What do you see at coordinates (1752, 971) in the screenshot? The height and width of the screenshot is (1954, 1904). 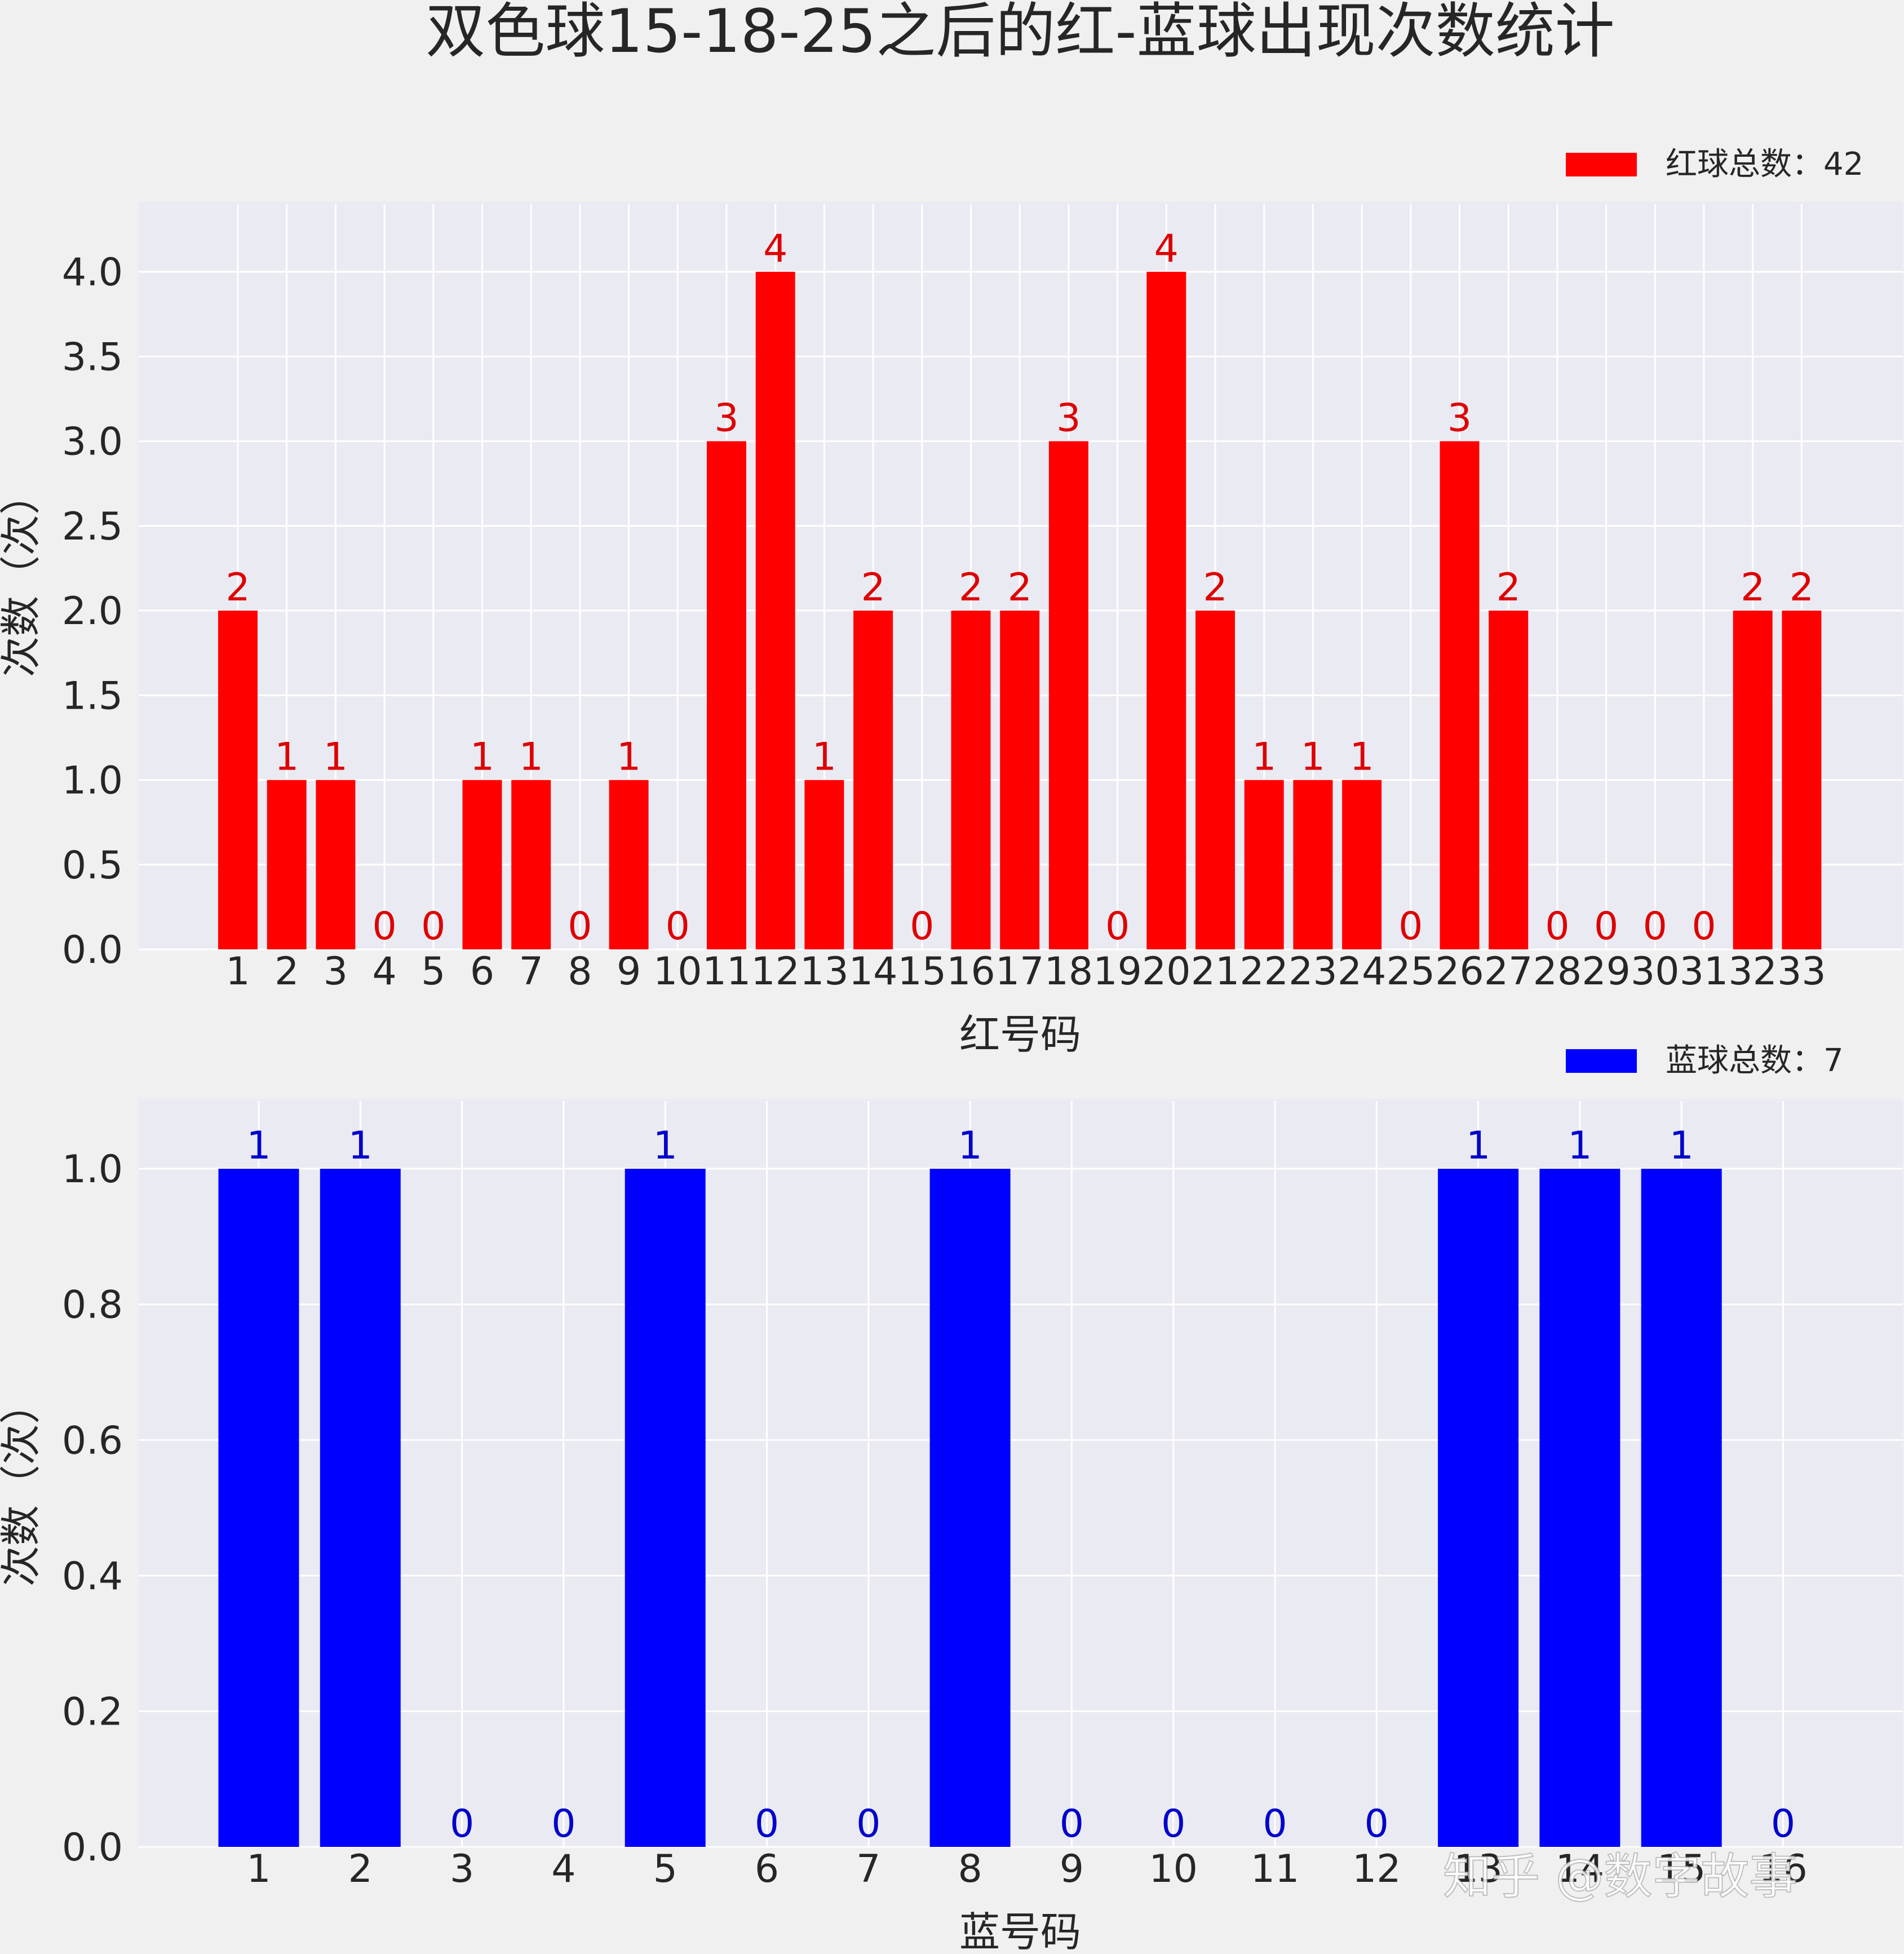 I see `red-x-tick-label: 32` at bounding box center [1752, 971].